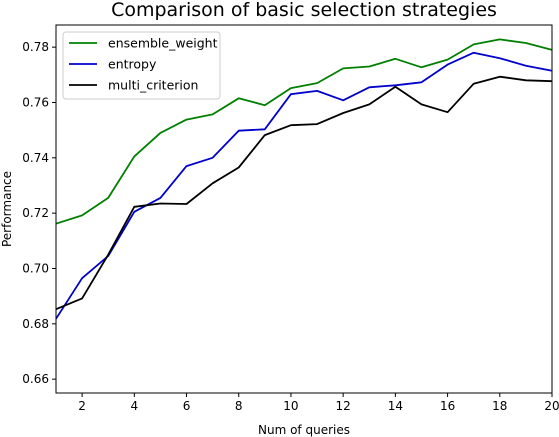 This screenshot has width=559, height=437. What do you see at coordinates (134, 406) in the screenshot?
I see `x-tick-label: 4` at bounding box center [134, 406].